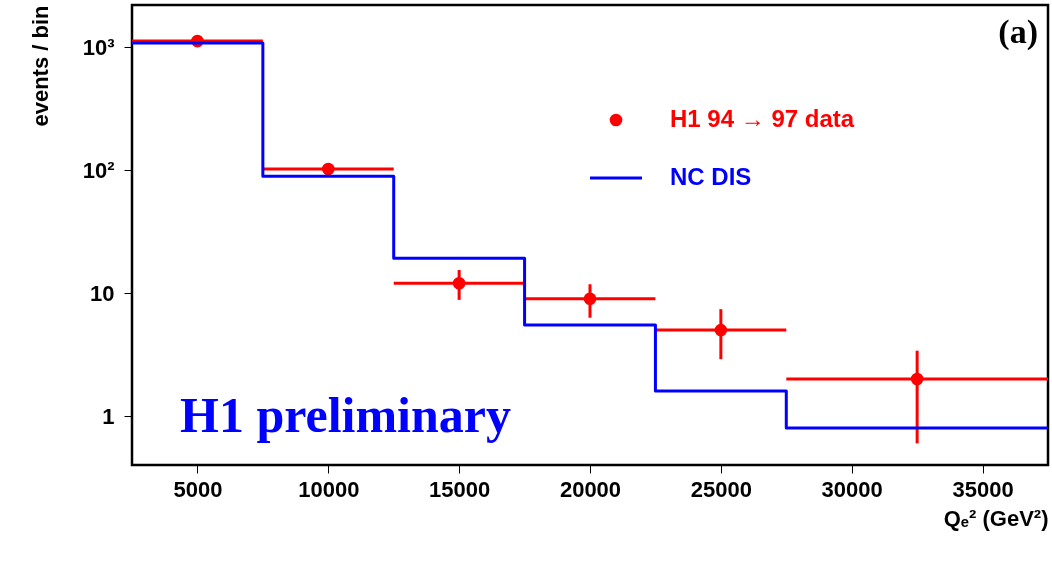 The width and height of the screenshot is (1052, 562). I want to click on legend-label: H1 94 → 97 data, so click(762, 118).